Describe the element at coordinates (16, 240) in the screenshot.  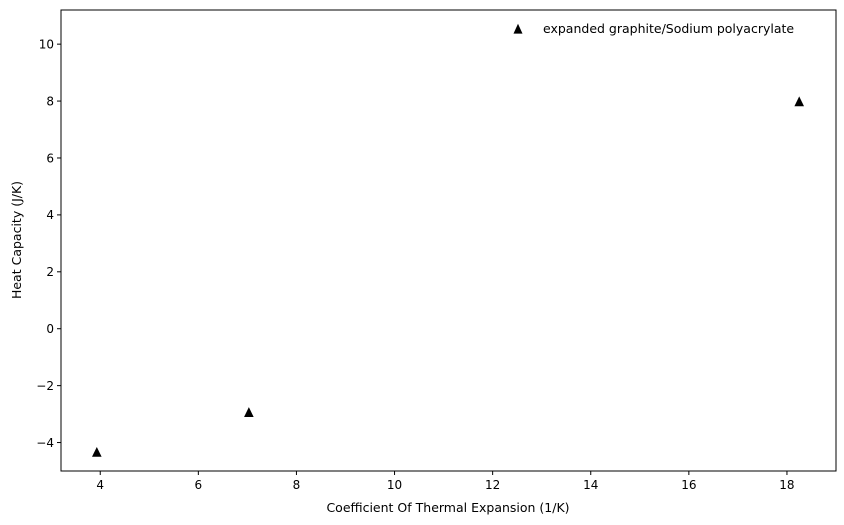
I see `y-axis-label: Heat Capacity (J/K)` at that location.